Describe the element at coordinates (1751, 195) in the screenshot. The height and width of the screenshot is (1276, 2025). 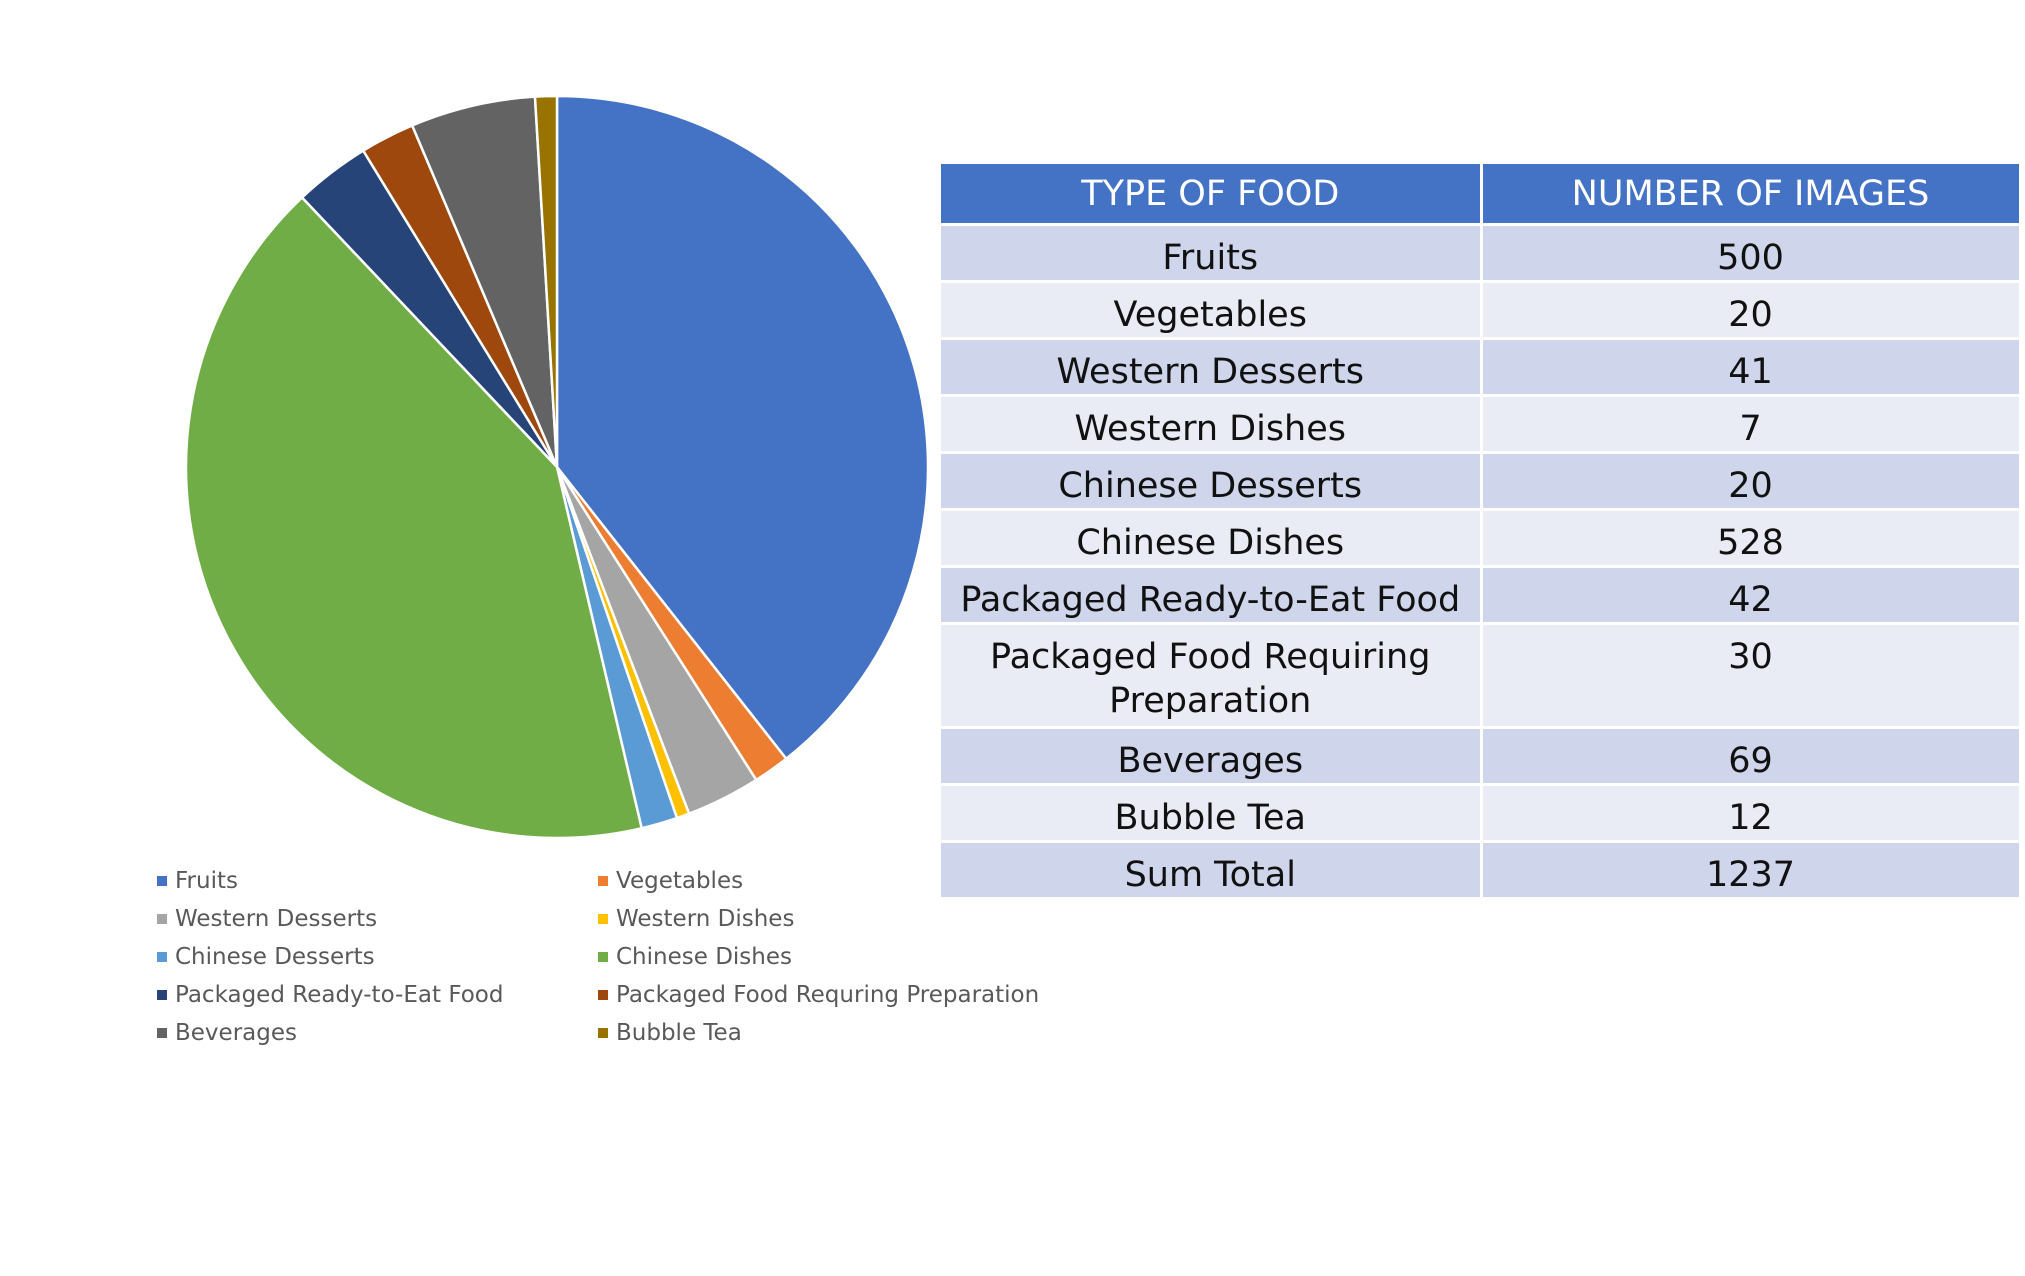
I see `column-header-number-of-images: NUMBER OF IMAGES` at that location.